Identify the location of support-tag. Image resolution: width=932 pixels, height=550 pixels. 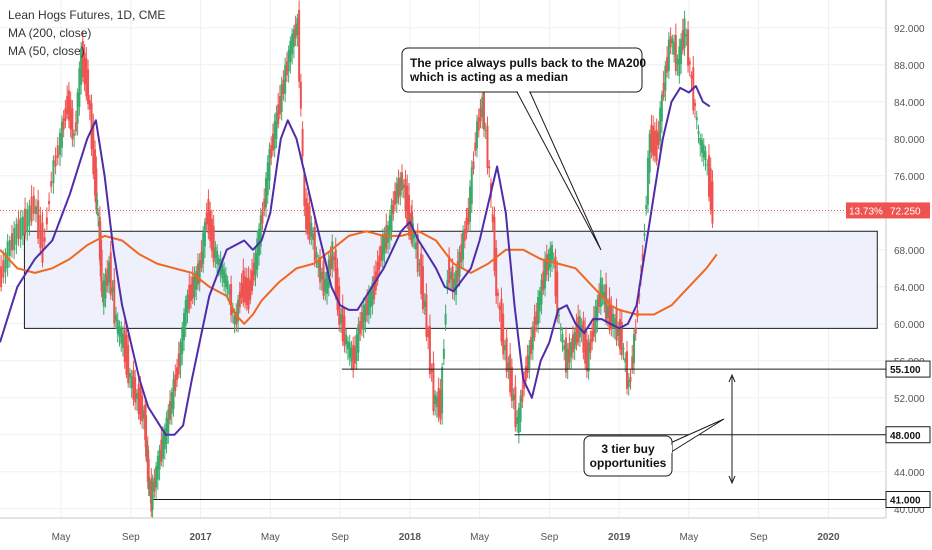
(908, 369).